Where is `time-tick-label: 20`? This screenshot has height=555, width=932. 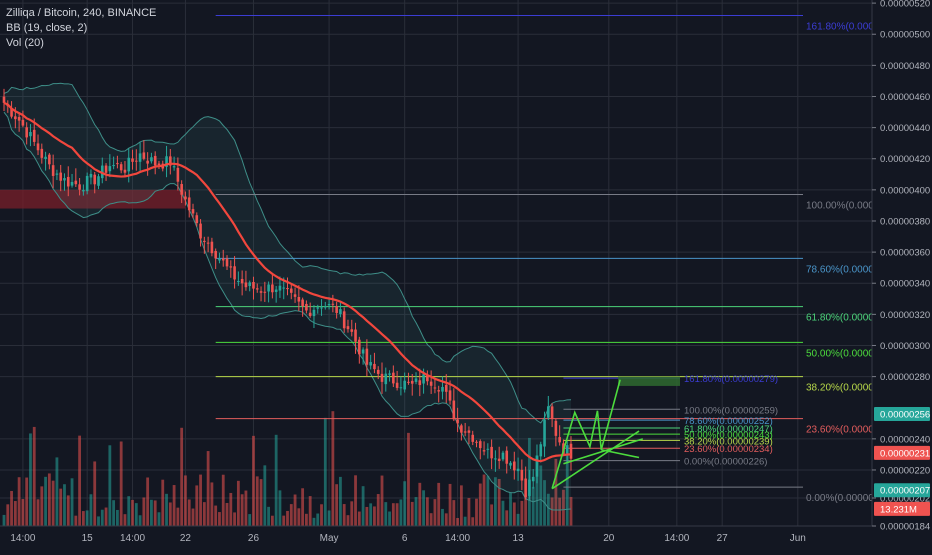
time-tick-label: 20 is located at coordinates (609, 538).